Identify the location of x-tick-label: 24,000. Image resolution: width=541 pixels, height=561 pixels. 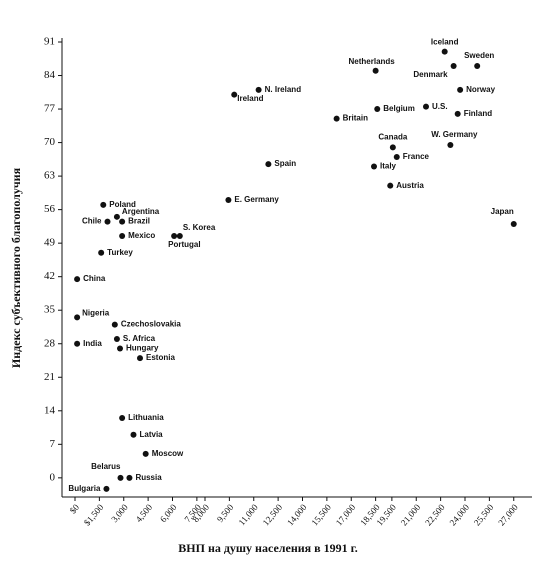
(460, 515).